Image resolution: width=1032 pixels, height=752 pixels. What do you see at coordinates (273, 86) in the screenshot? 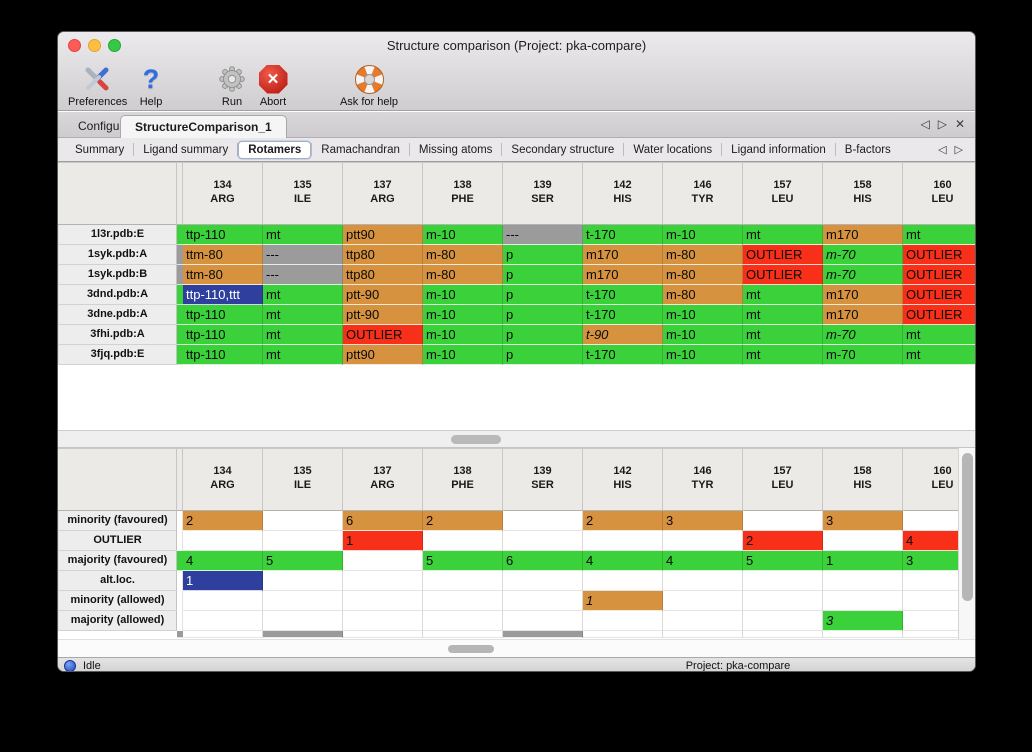
I see `abort-button: ✕ Abort` at bounding box center [273, 86].